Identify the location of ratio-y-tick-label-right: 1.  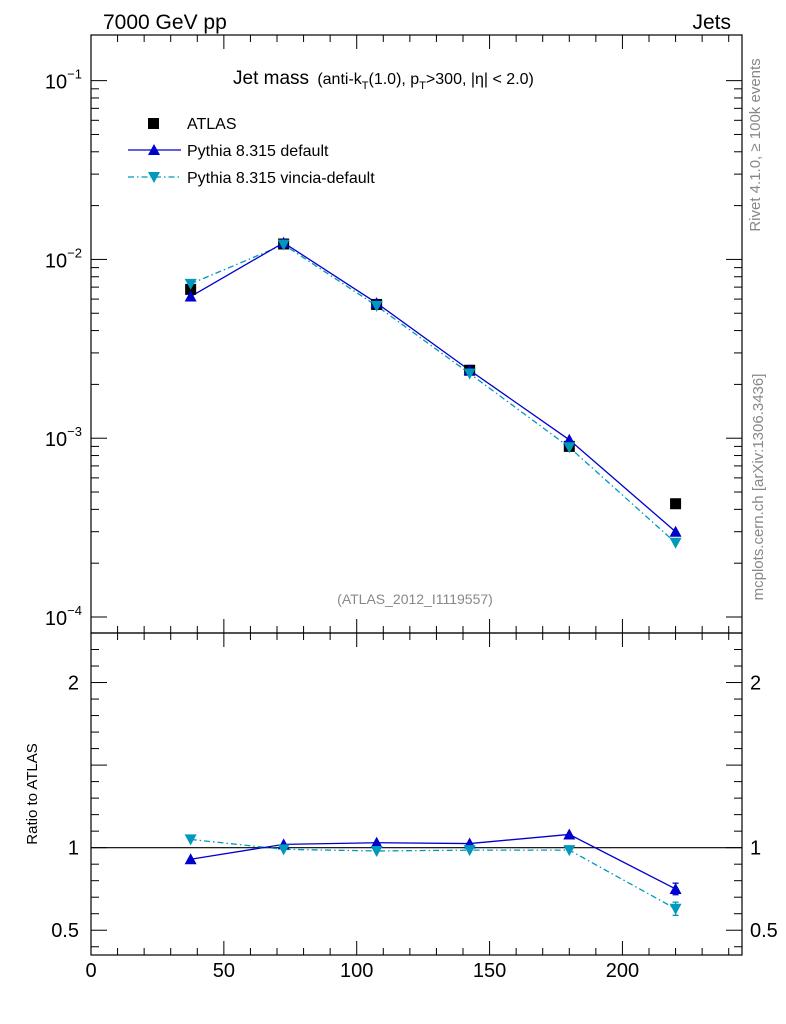
(755, 849).